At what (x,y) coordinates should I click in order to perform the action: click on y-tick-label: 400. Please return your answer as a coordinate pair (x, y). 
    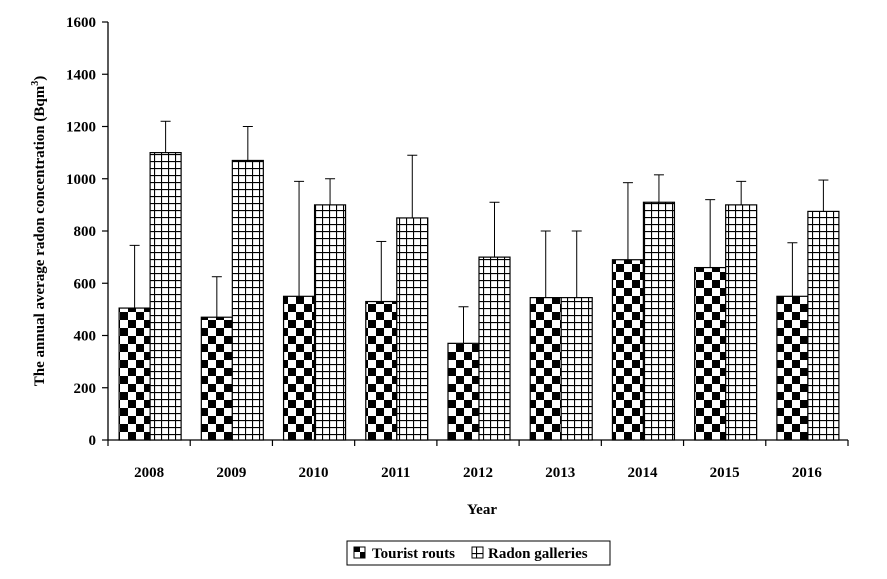
    Looking at the image, I should click on (85, 337).